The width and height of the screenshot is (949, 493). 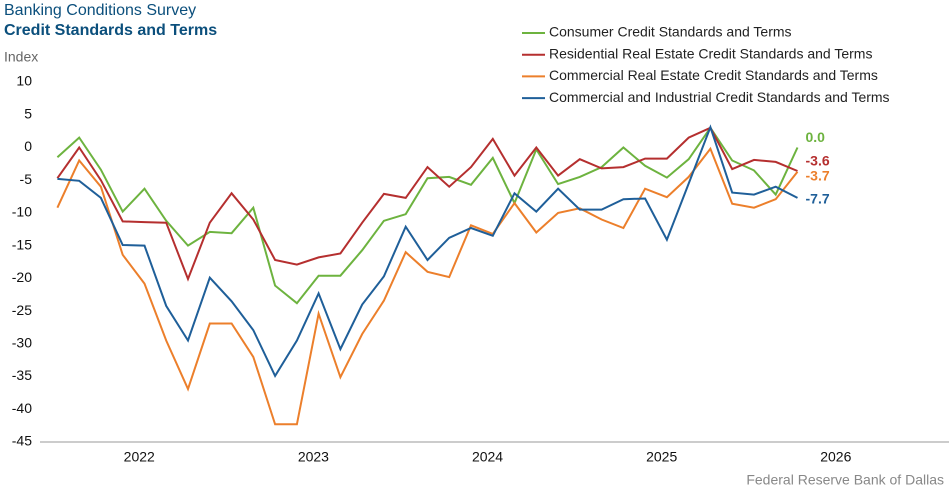 I want to click on y-tick-label: -30, so click(x=22, y=343).